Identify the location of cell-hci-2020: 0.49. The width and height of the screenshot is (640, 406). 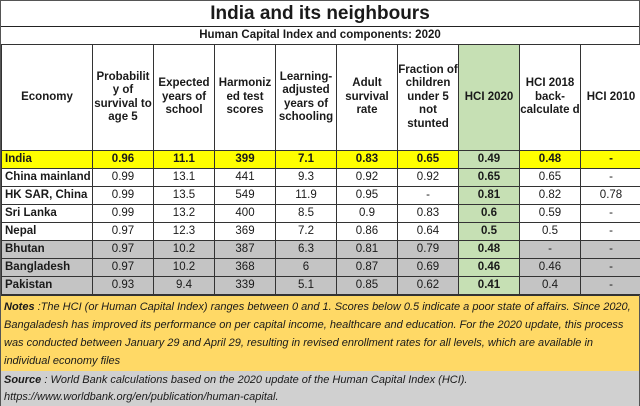
(489, 159).